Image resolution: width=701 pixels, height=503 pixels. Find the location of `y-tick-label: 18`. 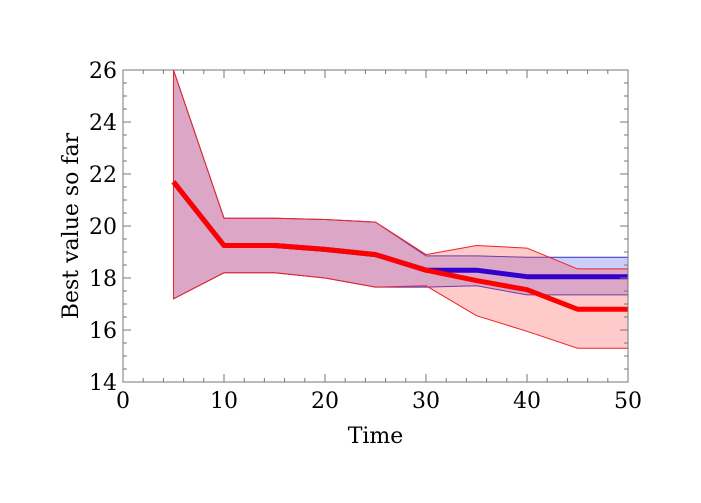

y-tick-label: 18 is located at coordinates (103, 279).